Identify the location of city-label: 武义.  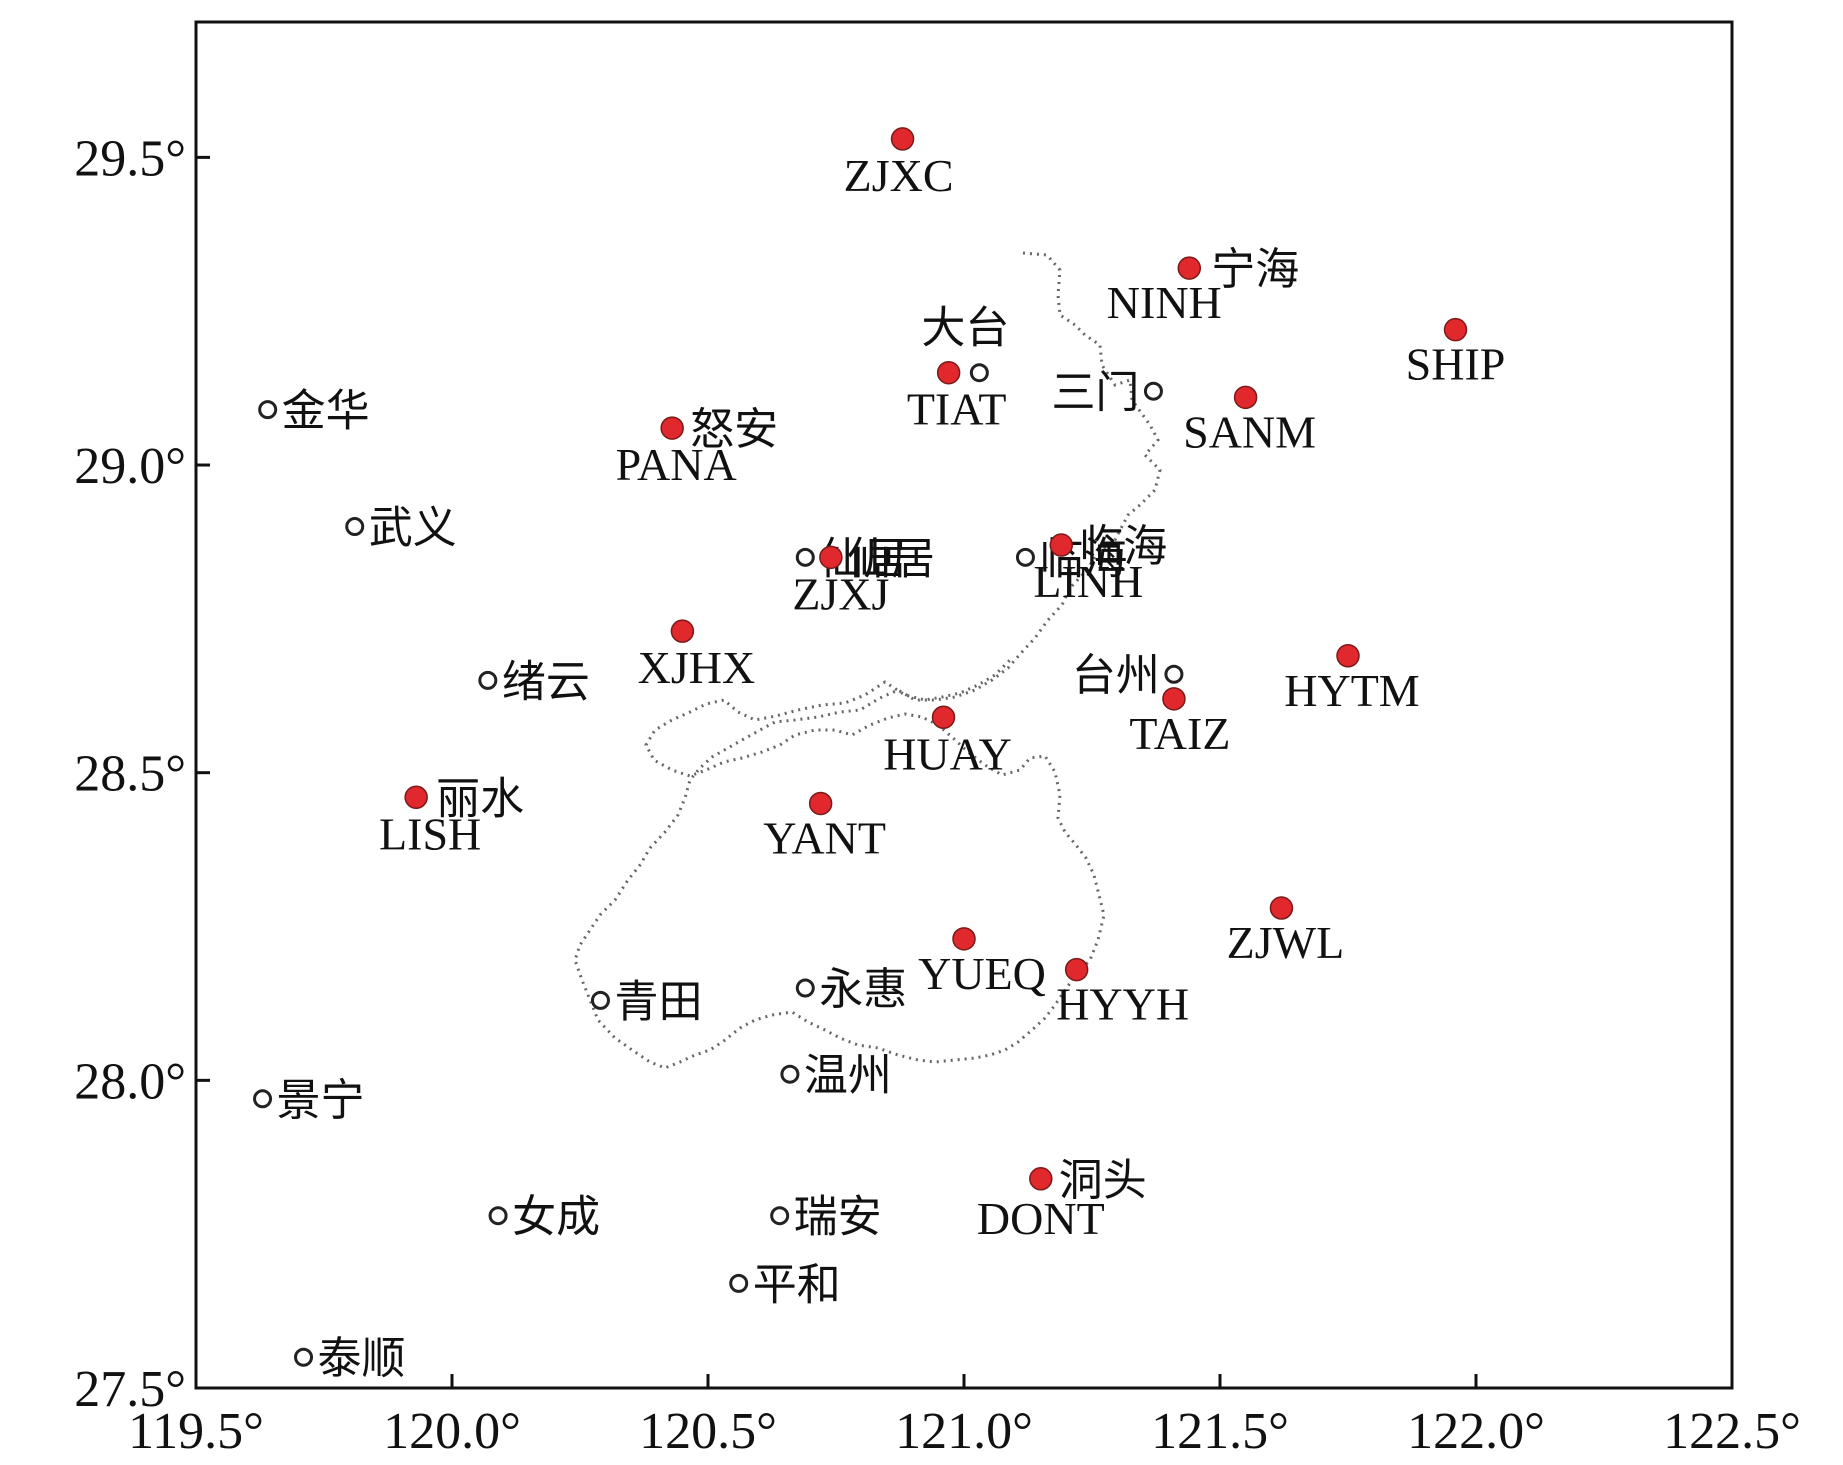
(413, 528).